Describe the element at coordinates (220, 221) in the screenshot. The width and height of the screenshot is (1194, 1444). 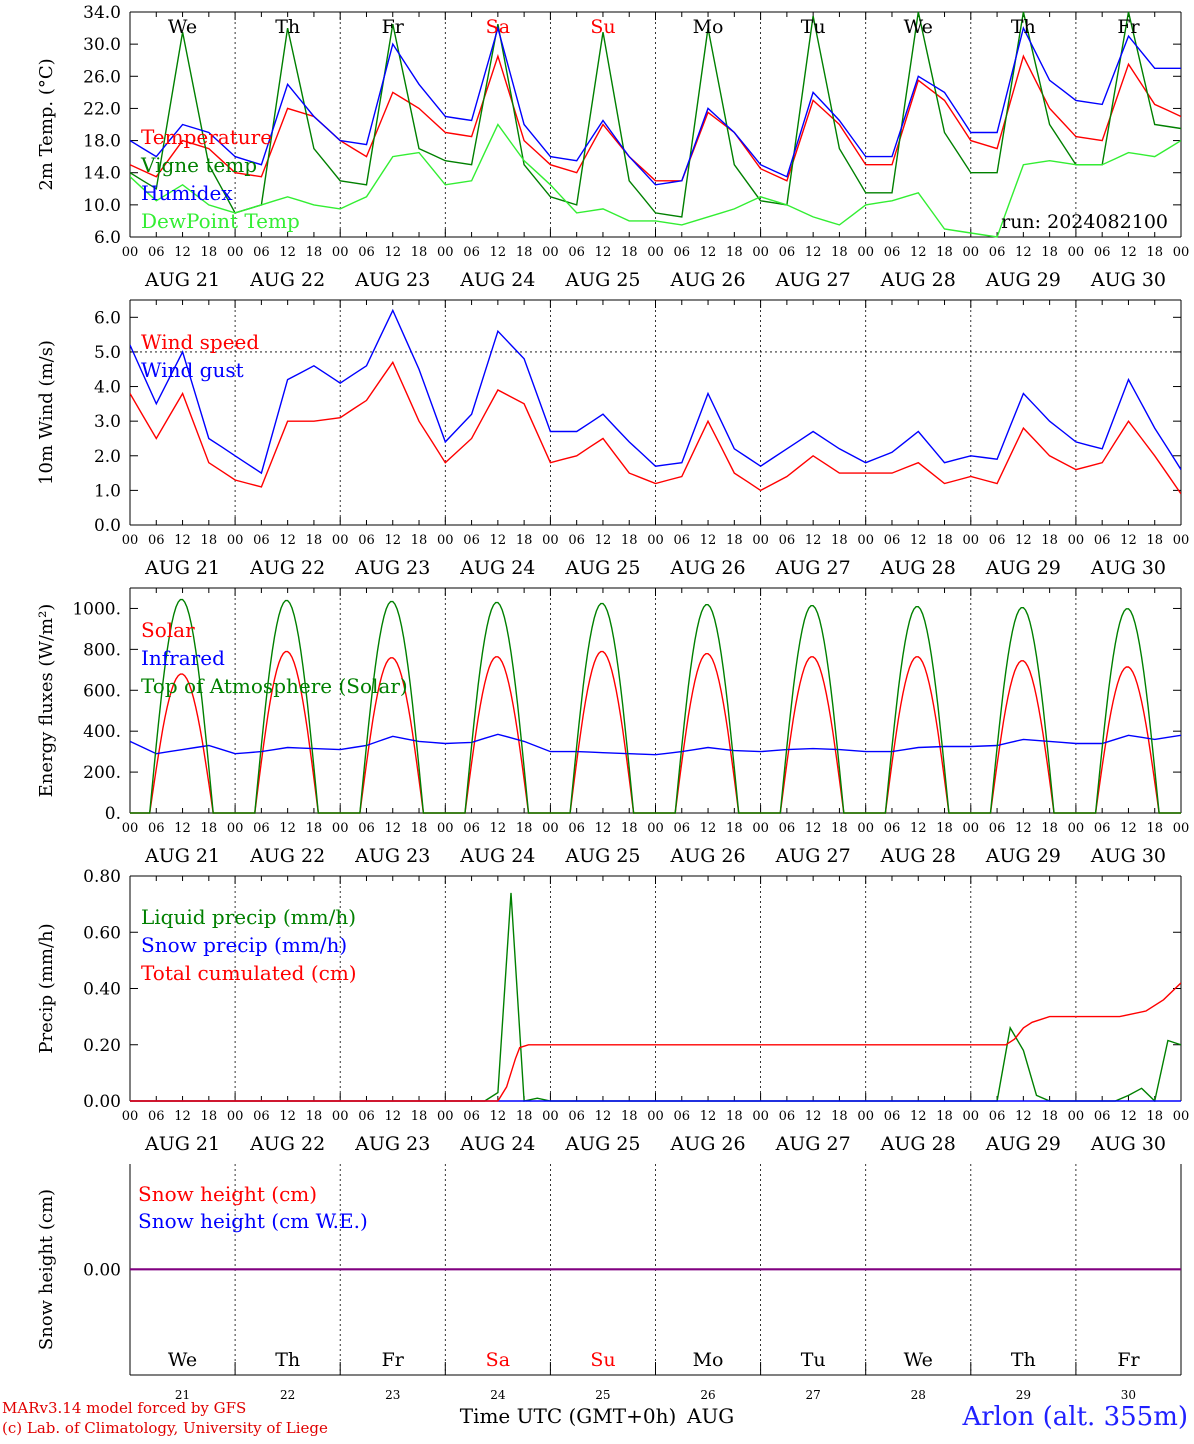
I see `legend-entry: DewPoint Temp` at that location.